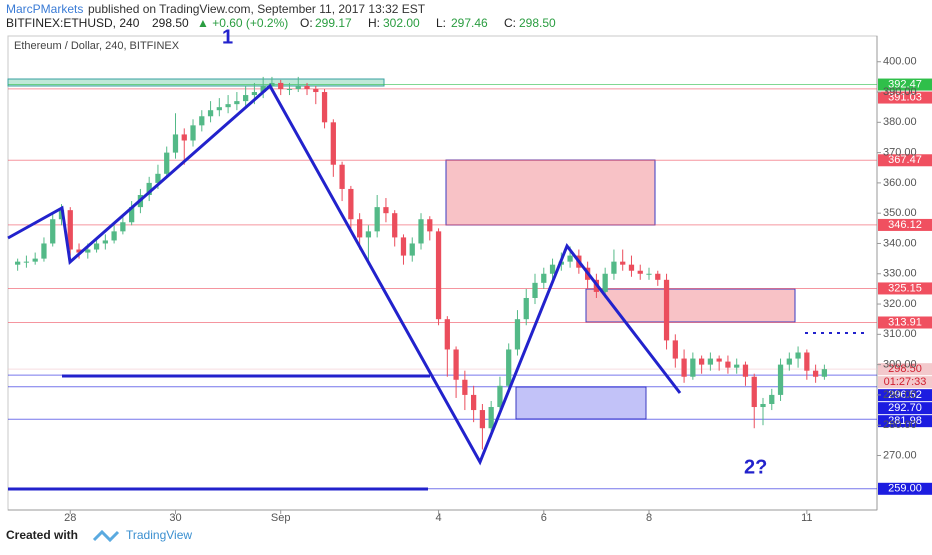  I want to click on ohlc-line: O: 299.17 H: 302.00 L: 297.46 C: 298.50, so click(428, 23).